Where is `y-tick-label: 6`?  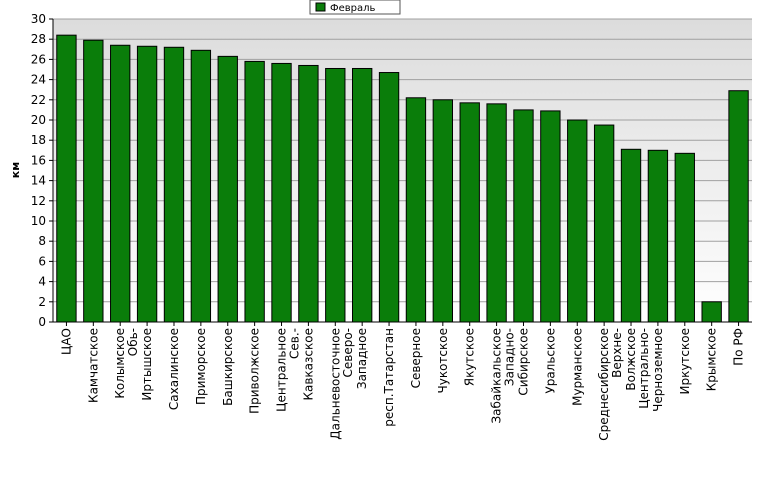
y-tick-label: 6 is located at coordinates (42, 261).